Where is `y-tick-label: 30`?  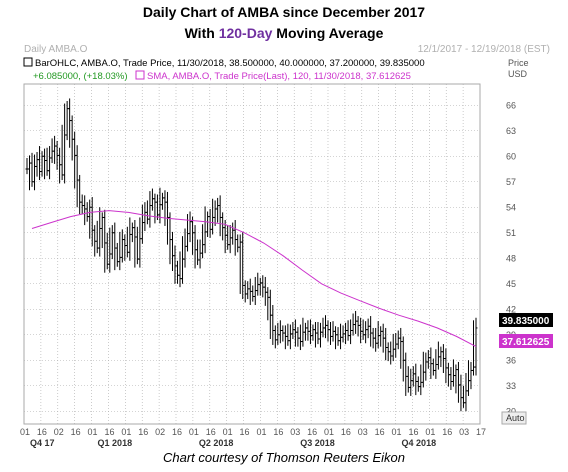
y-tick-label: 30 is located at coordinates (511, 411).